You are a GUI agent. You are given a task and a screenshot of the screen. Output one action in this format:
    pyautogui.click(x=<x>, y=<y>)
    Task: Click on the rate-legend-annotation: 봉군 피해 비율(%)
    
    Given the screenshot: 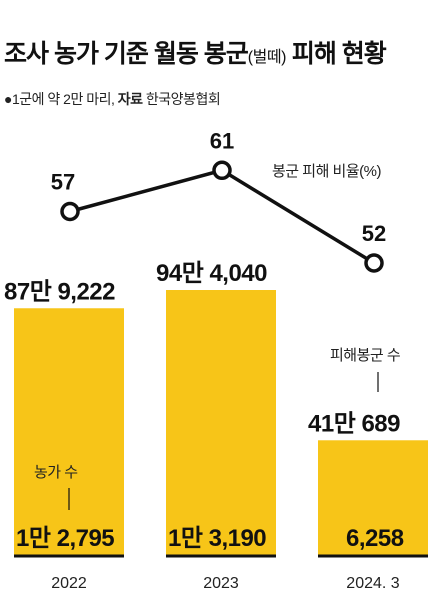 What is the action you would take?
    pyautogui.click(x=326, y=171)
    